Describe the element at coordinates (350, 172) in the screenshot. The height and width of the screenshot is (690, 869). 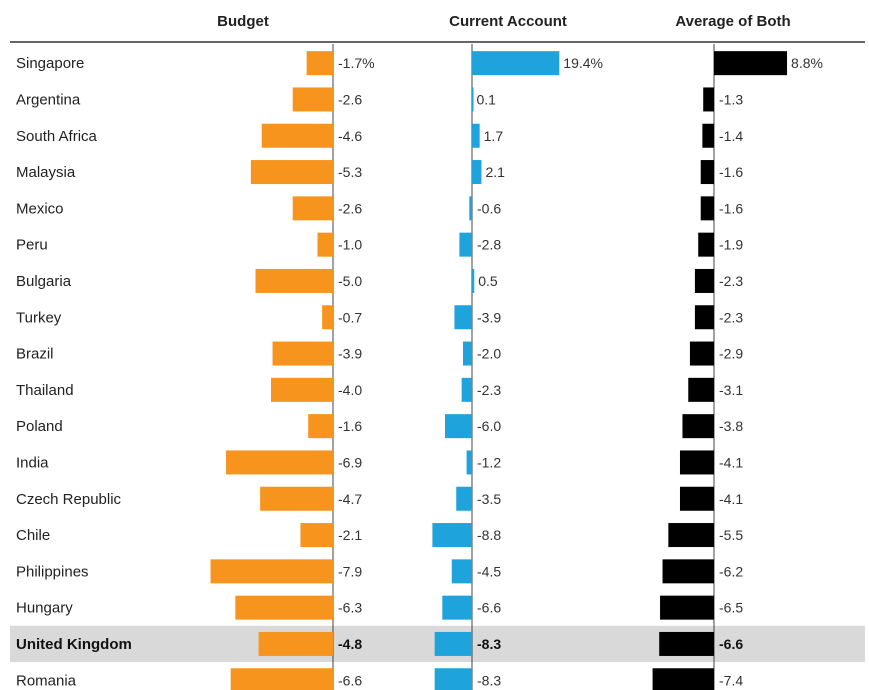
I see `data-label-0-3: -5.3` at that location.